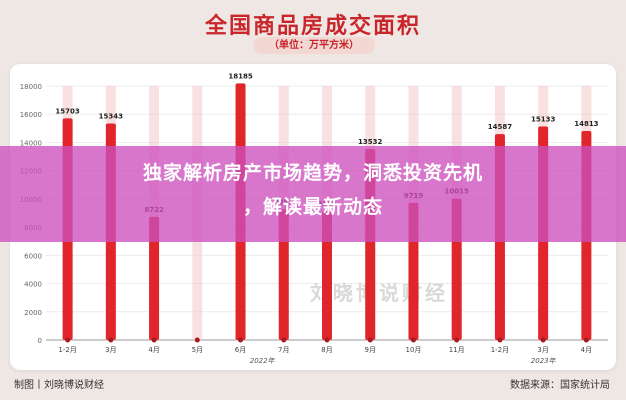 The height and width of the screenshot is (400, 626). I want to click on watermark-text: 刘晓博说财经, so click(379, 293).